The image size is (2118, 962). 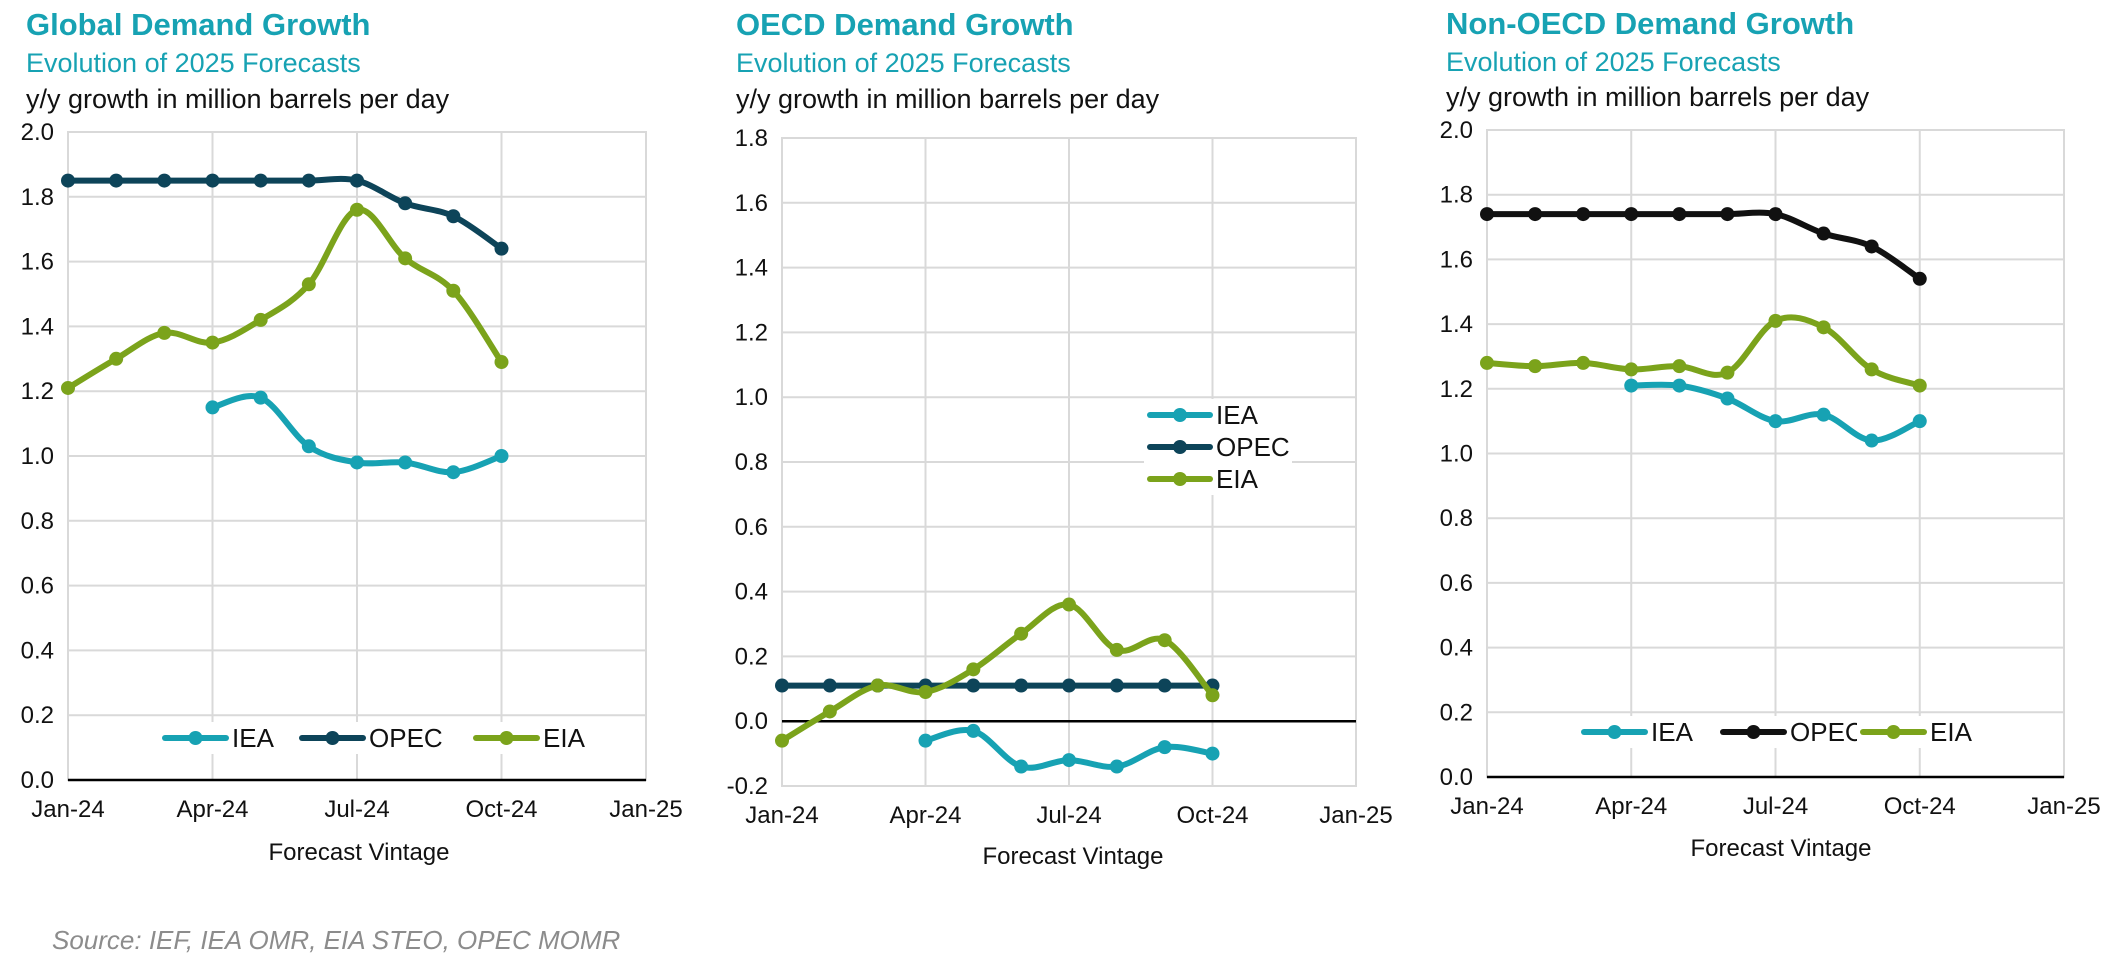 What do you see at coordinates (747, 786) in the screenshot?
I see `y-tick-label: -0.2` at bounding box center [747, 786].